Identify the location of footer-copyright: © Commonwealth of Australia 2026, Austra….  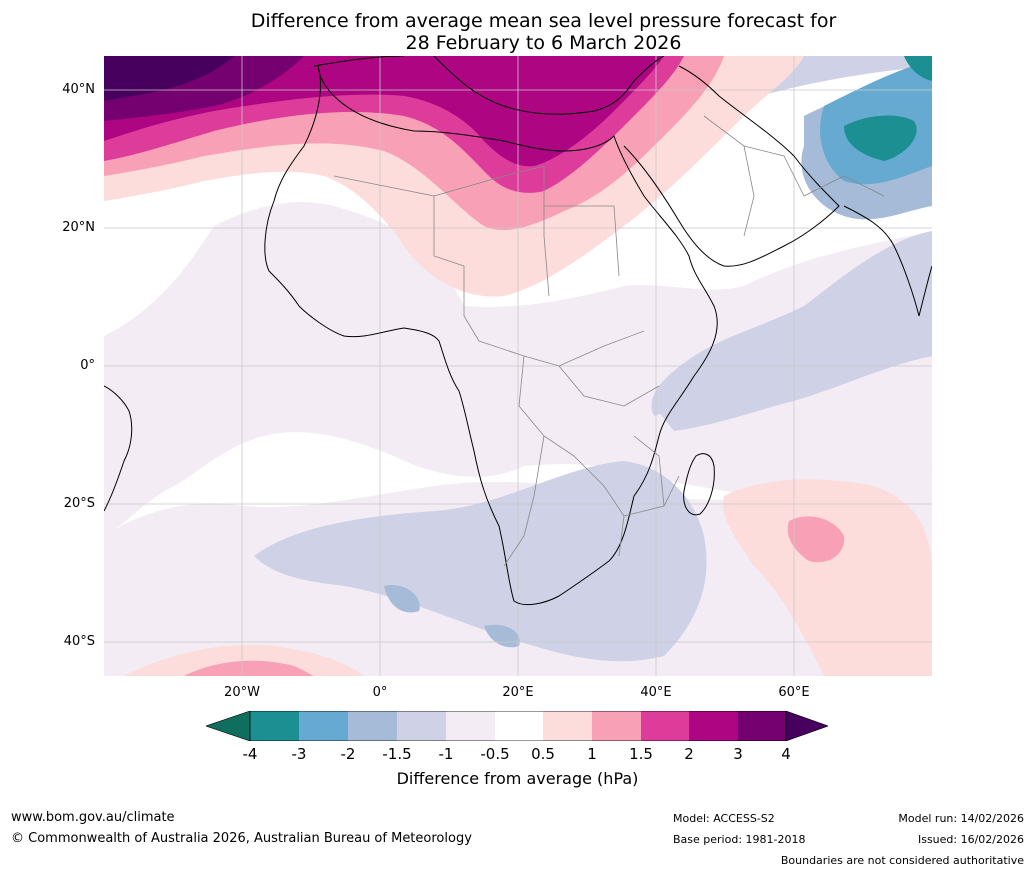
(241, 838).